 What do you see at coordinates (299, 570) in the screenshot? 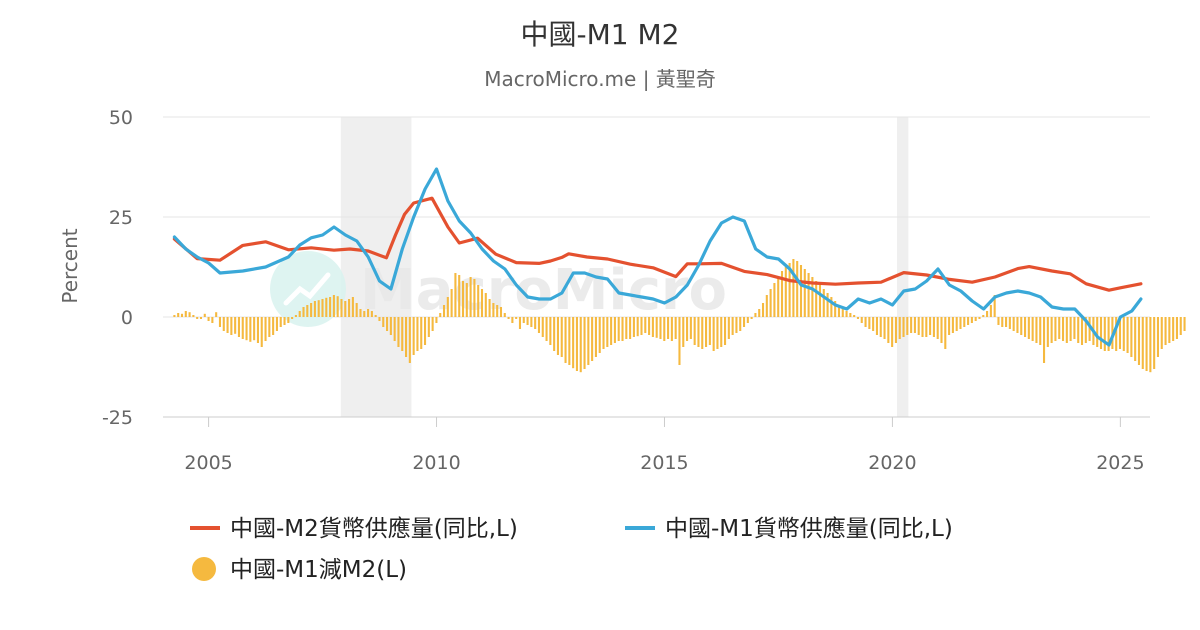
I see `legend-item-diff: 中國-M1減M2(L)` at bounding box center [299, 570].